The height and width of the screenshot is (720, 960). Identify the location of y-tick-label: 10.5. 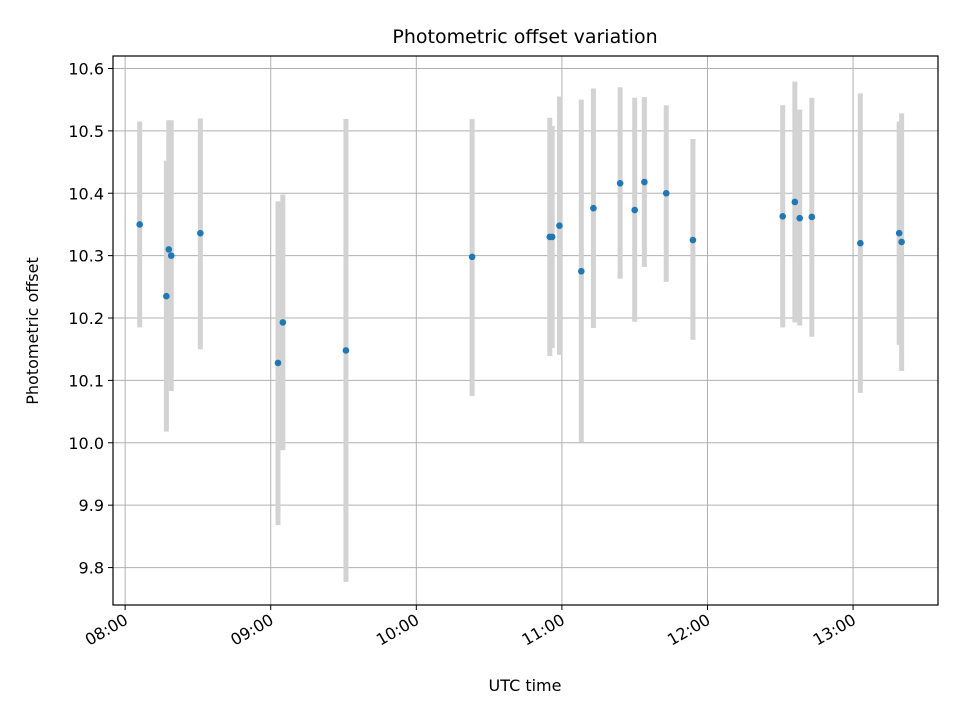
(86, 131).